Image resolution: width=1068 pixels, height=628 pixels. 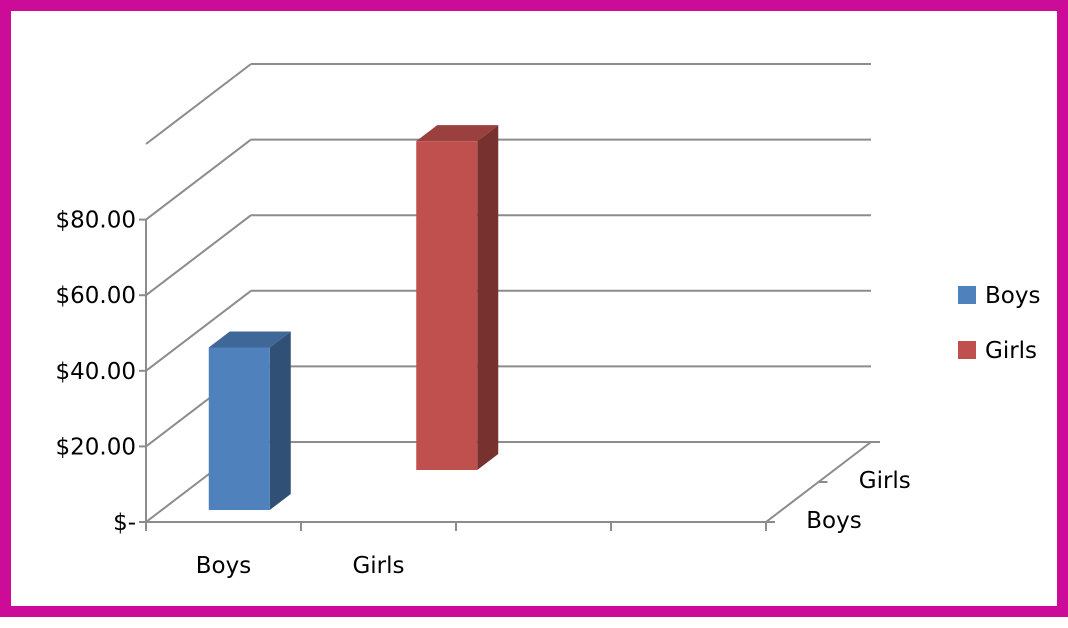 What do you see at coordinates (885, 481) in the screenshot?
I see `depth-tick-label: Girls` at bounding box center [885, 481].